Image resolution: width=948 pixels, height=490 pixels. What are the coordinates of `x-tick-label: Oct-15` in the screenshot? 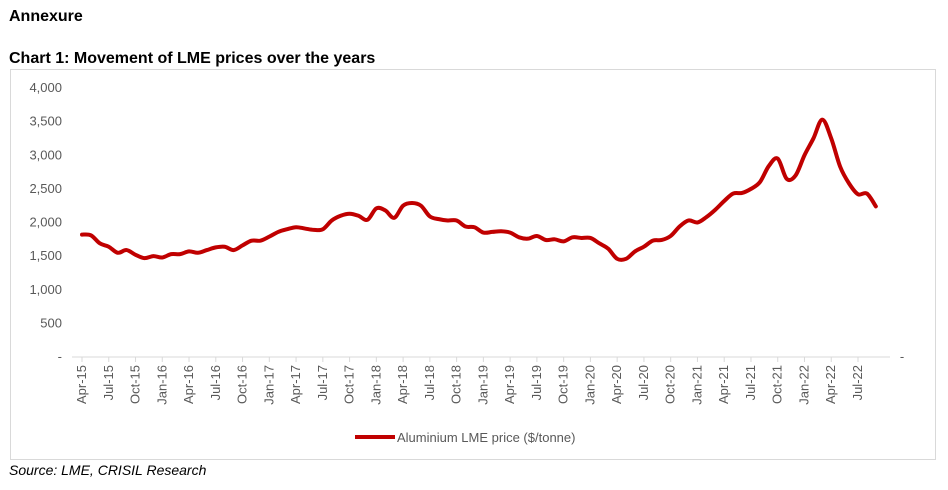 It's located at (135, 384).